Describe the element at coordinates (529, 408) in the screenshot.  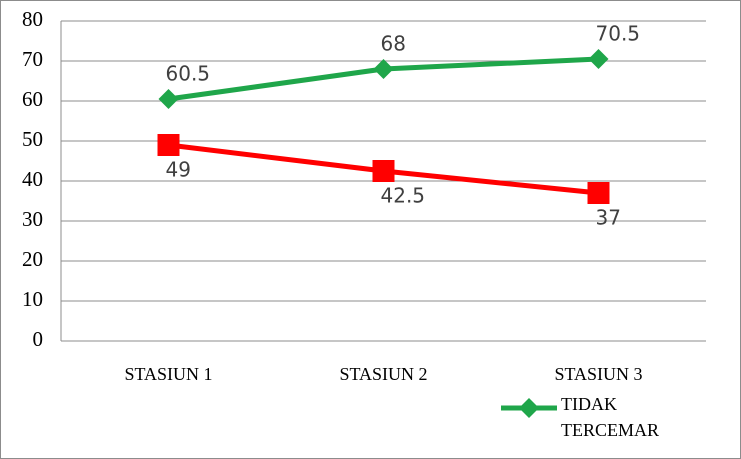
I see `legend-marker` at that location.